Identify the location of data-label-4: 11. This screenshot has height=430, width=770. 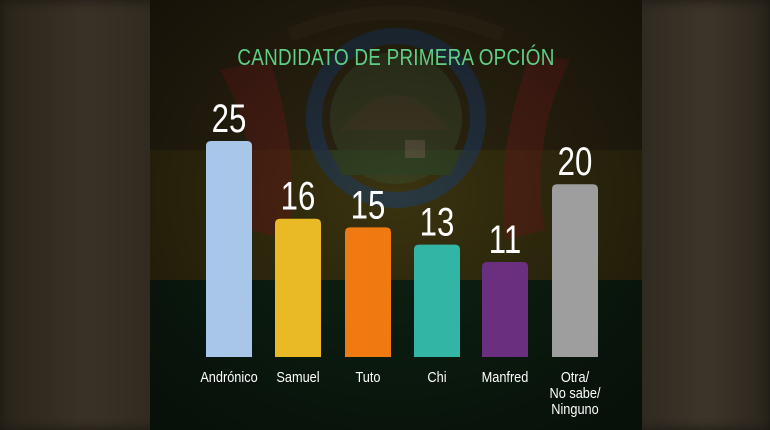
(505, 239).